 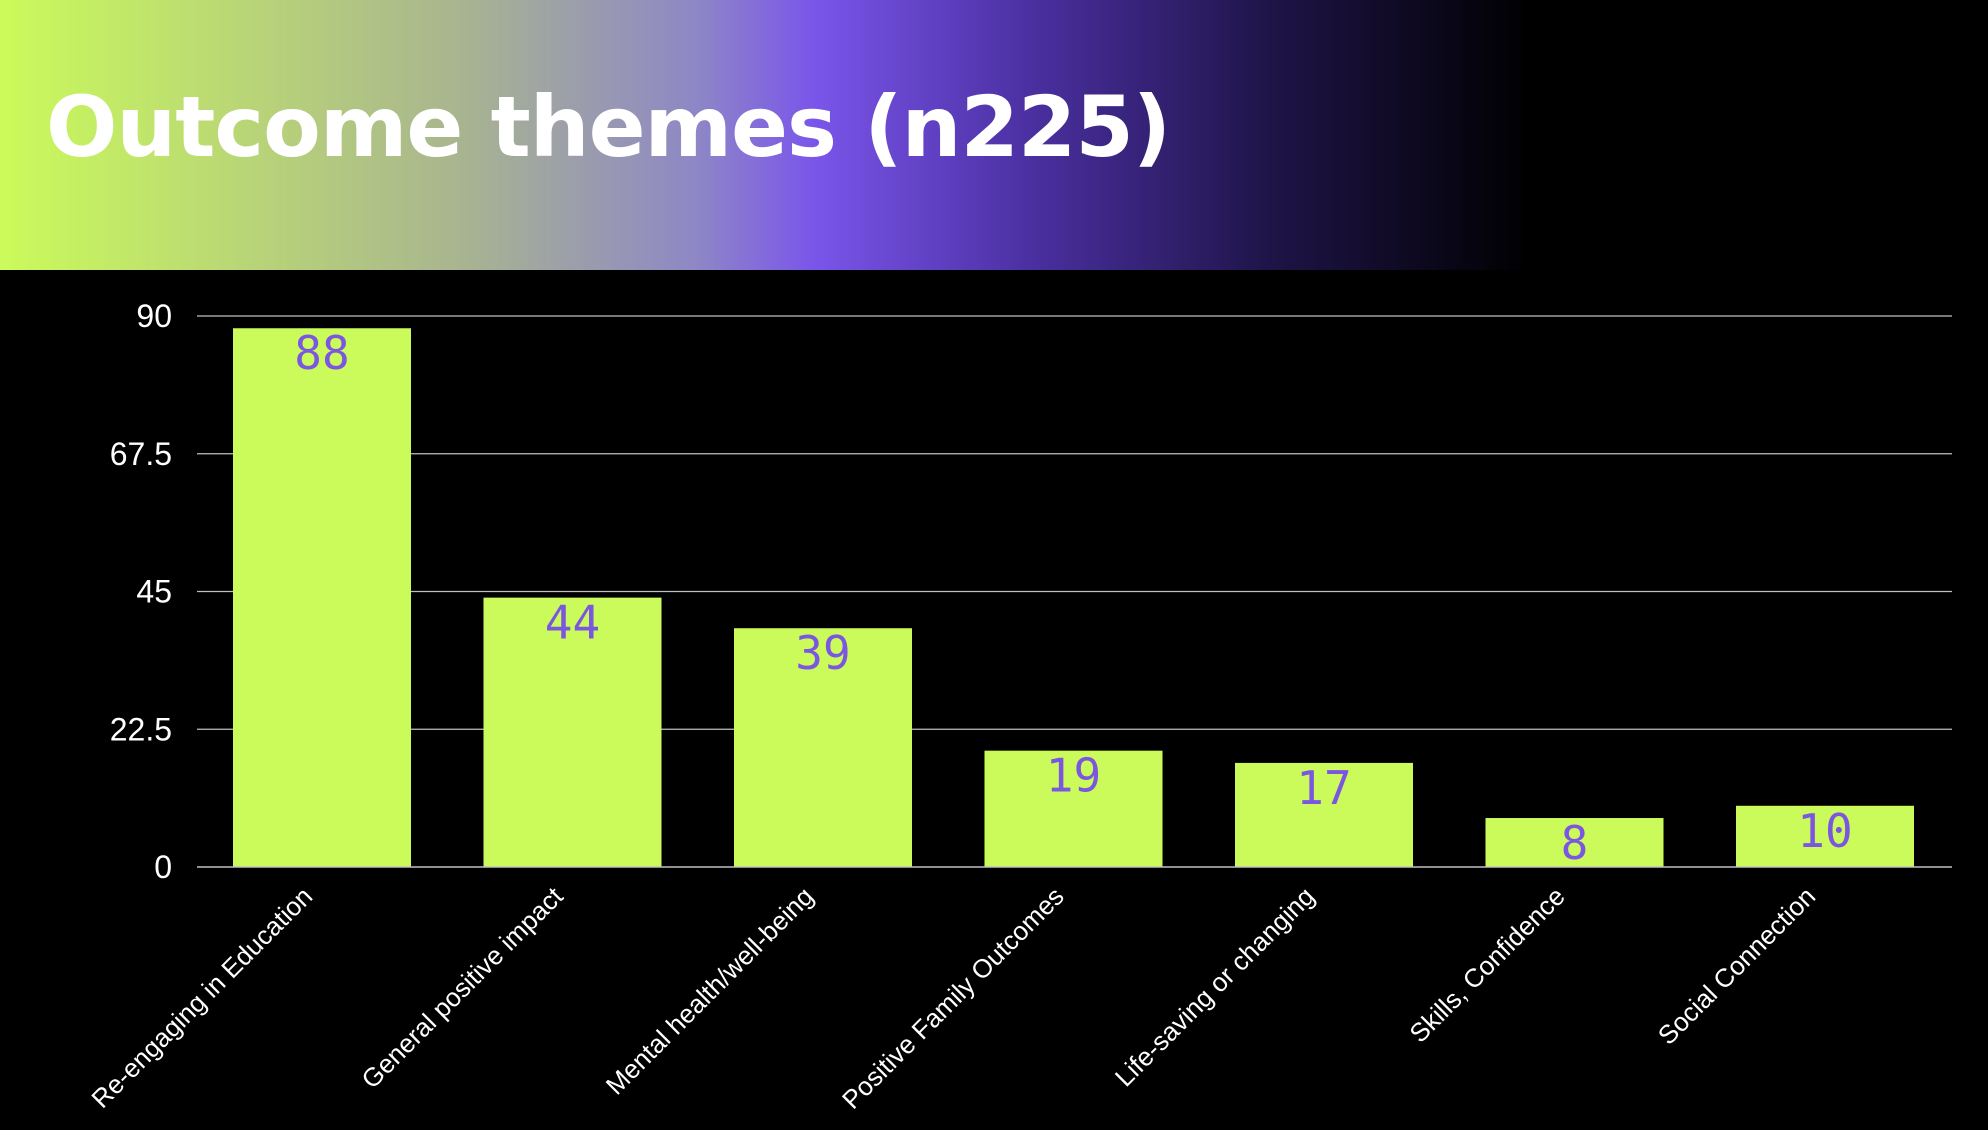 What do you see at coordinates (141, 729) in the screenshot?
I see `y-tick-label: 22.5` at bounding box center [141, 729].